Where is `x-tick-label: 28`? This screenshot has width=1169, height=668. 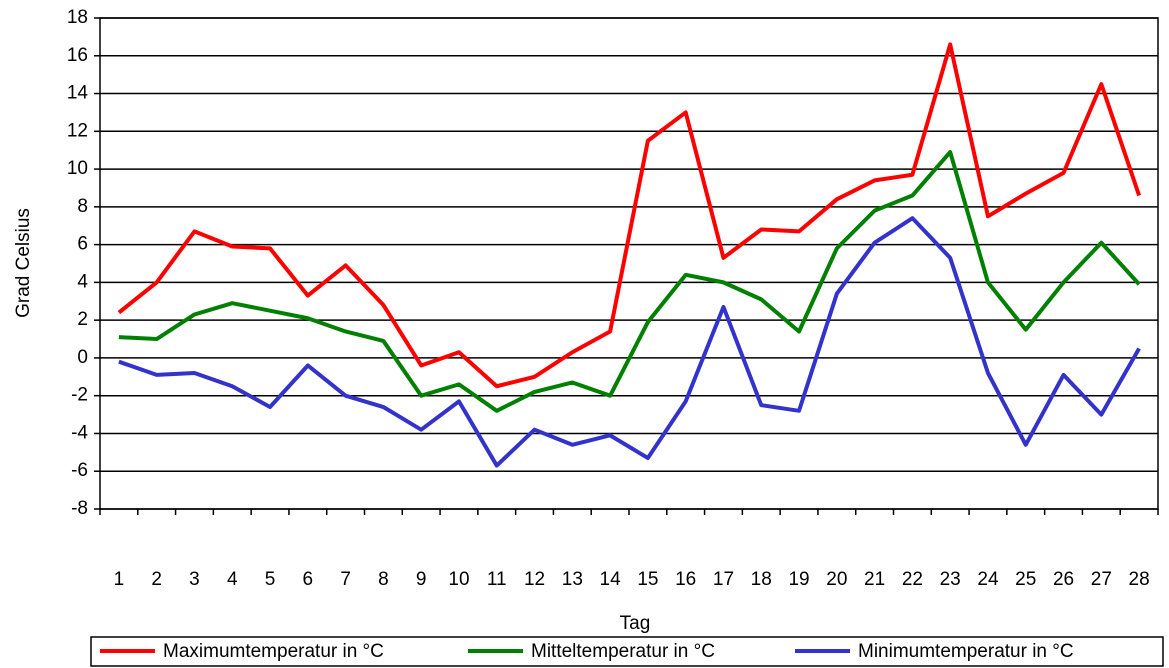
x-tick-label: 28 is located at coordinates (1139, 579).